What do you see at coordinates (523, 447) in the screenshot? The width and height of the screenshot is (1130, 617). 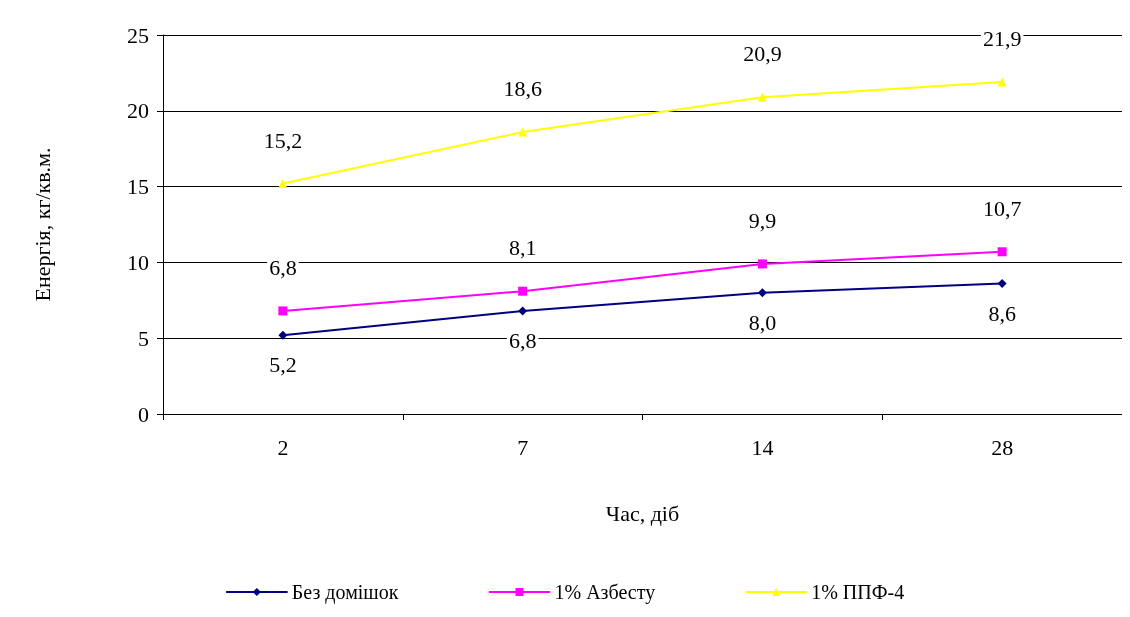 I see `x-tick-label: 7` at bounding box center [523, 447].